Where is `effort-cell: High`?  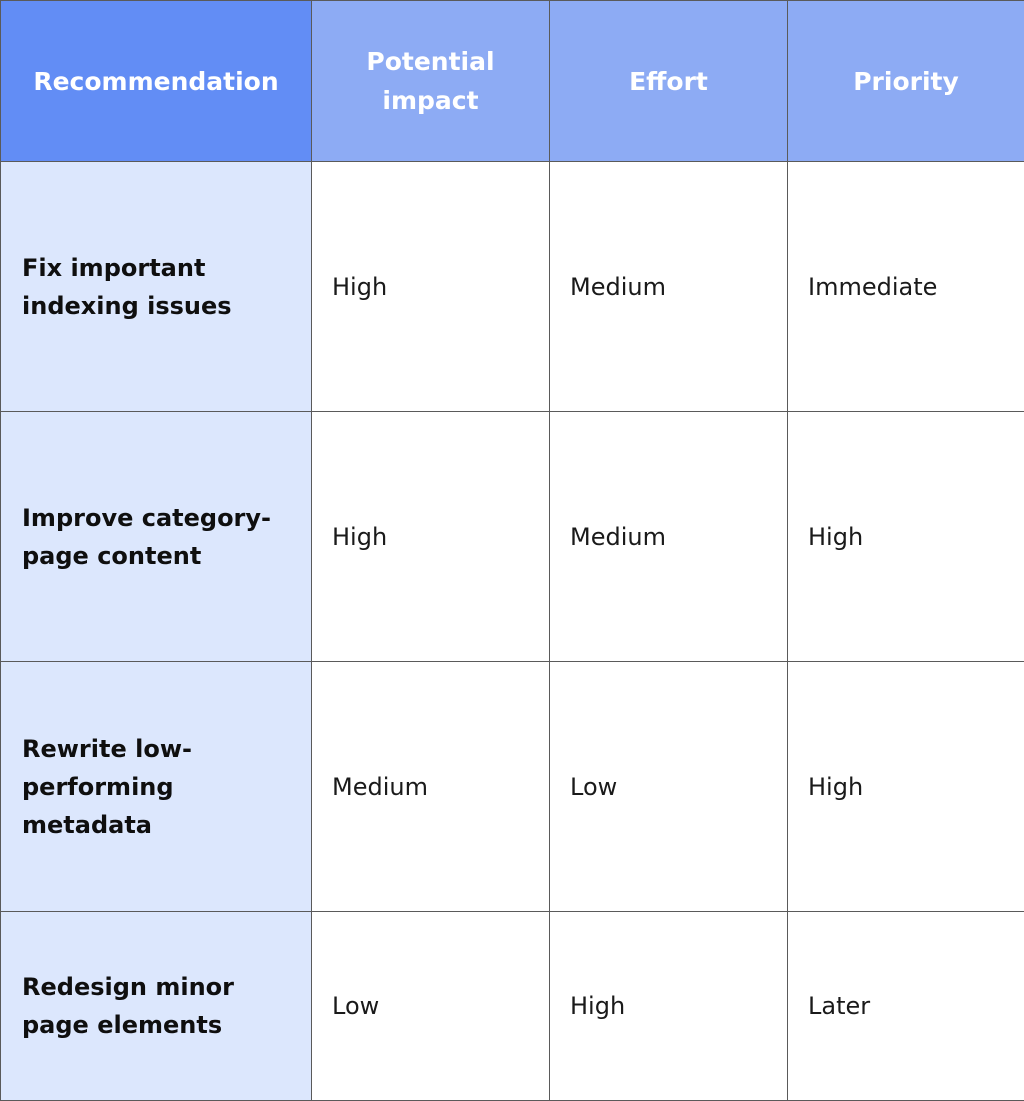 effort-cell: High is located at coordinates (669, 1006).